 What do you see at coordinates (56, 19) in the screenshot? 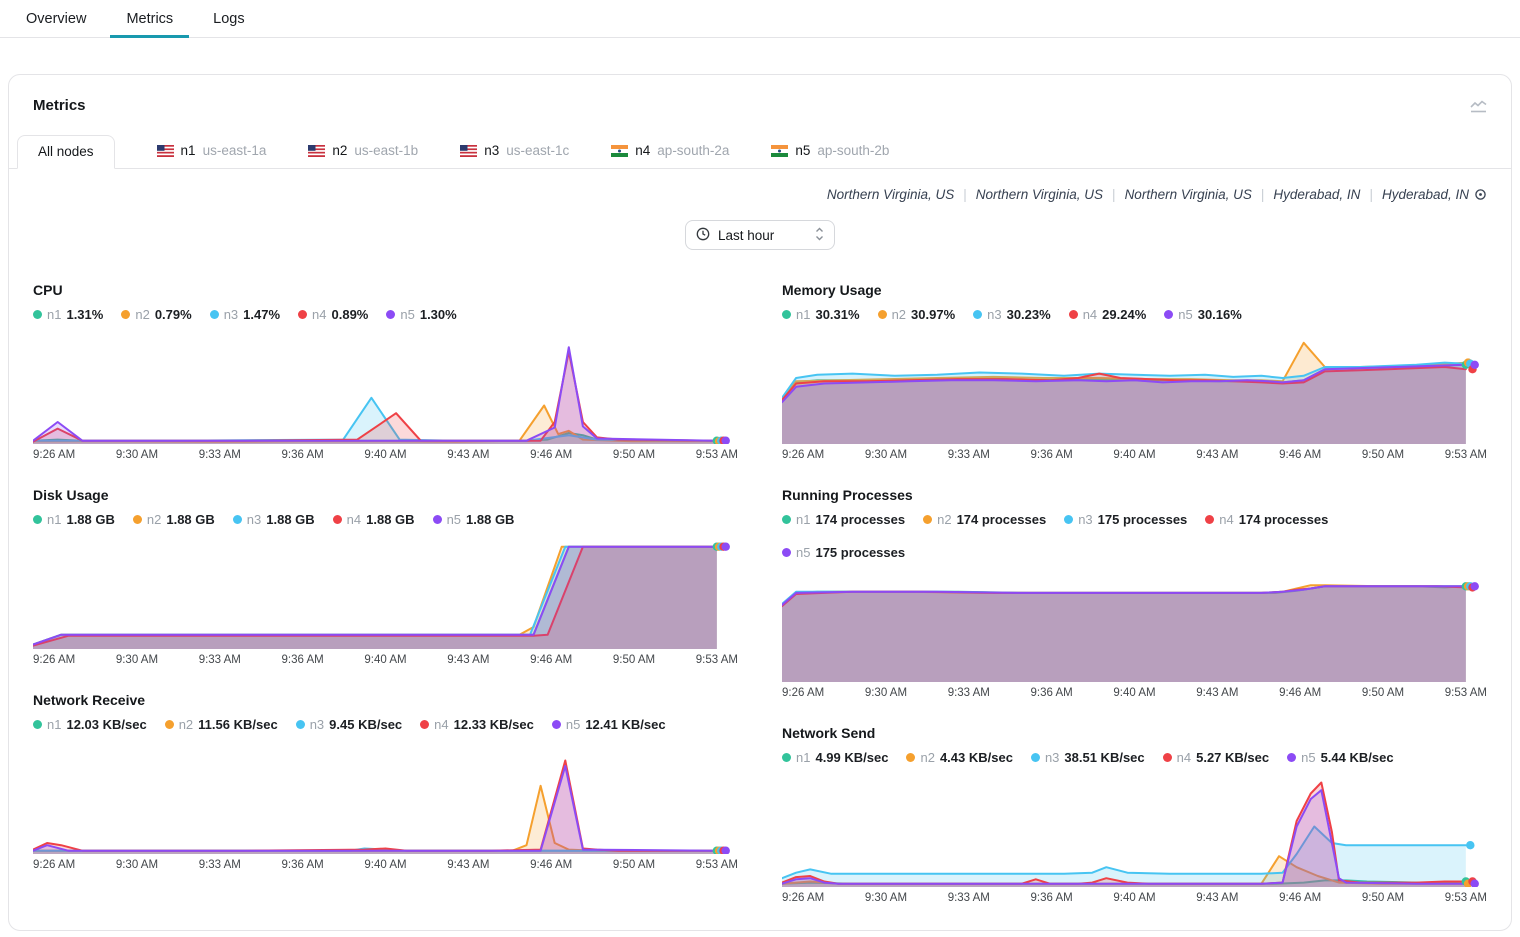
I see `tab-overview: Overview` at bounding box center [56, 19].